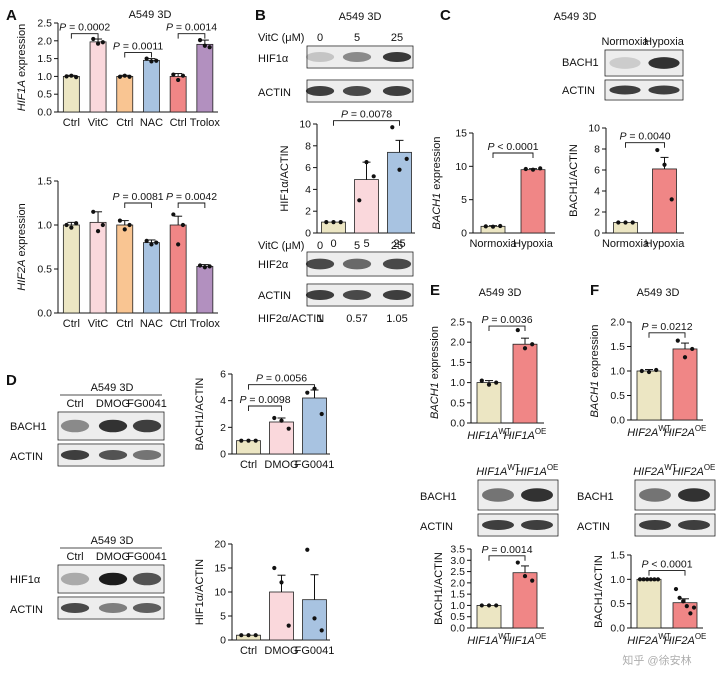 The width and height of the screenshot is (720, 681). I want to click on chart-F2: 0.0 0.5 1.0 1.5 BACH1/ACTIN P < 0.0001, so click(648, 592).